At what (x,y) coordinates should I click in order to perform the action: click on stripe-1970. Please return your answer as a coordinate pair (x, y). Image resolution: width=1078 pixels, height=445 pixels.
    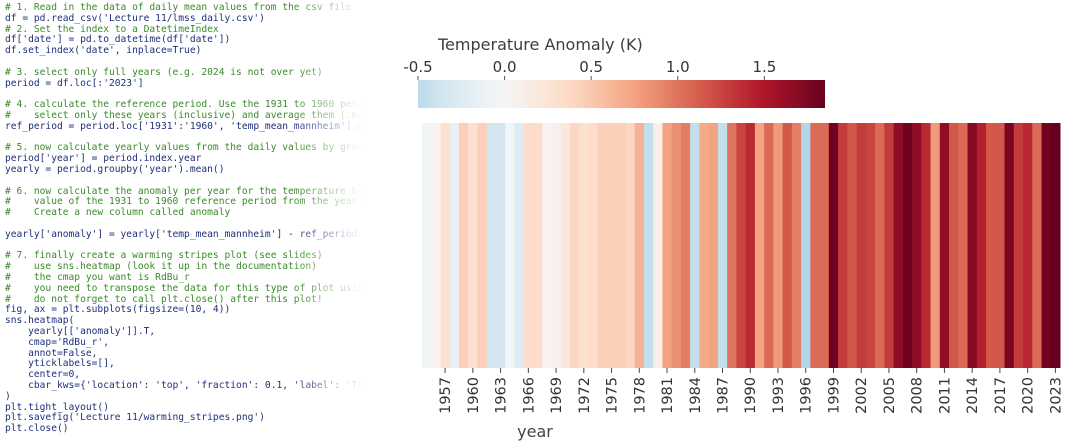
    Looking at the image, I should click on (565, 245).